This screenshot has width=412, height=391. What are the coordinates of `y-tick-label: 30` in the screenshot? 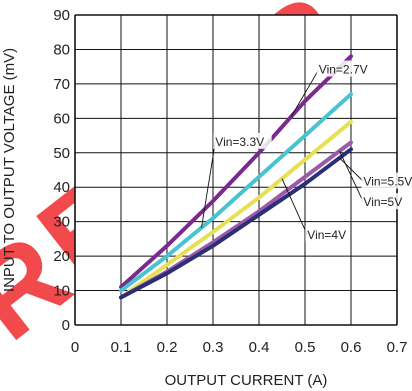 It's located at (61, 222).